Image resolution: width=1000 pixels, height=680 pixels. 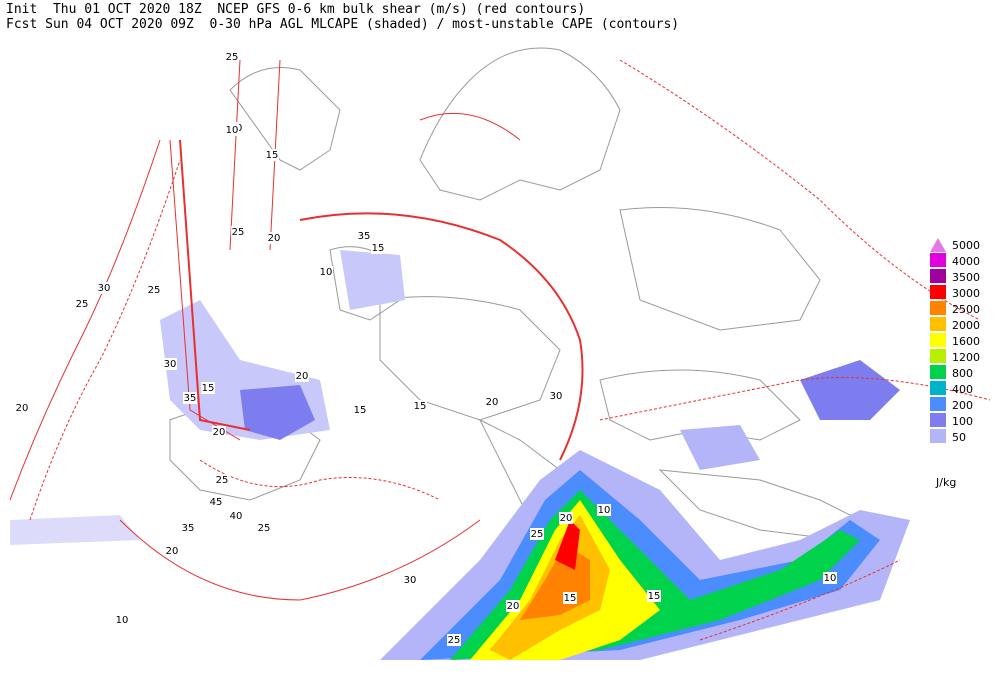 What do you see at coordinates (966, 357) in the screenshot?
I see `legend-label: 1200` at bounding box center [966, 357].